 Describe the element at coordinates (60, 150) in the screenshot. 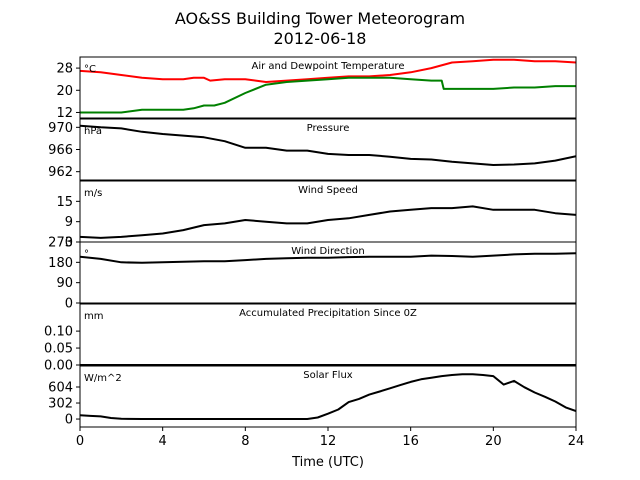

I see `y-tick-label-1-1: 966` at that location.